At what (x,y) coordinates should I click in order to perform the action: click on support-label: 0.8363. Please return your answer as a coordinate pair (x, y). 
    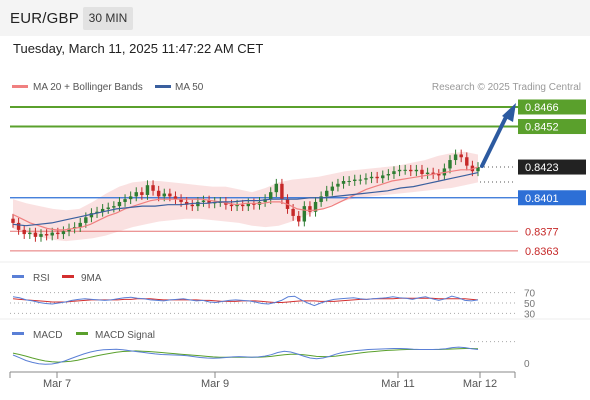
    Looking at the image, I should click on (542, 252).